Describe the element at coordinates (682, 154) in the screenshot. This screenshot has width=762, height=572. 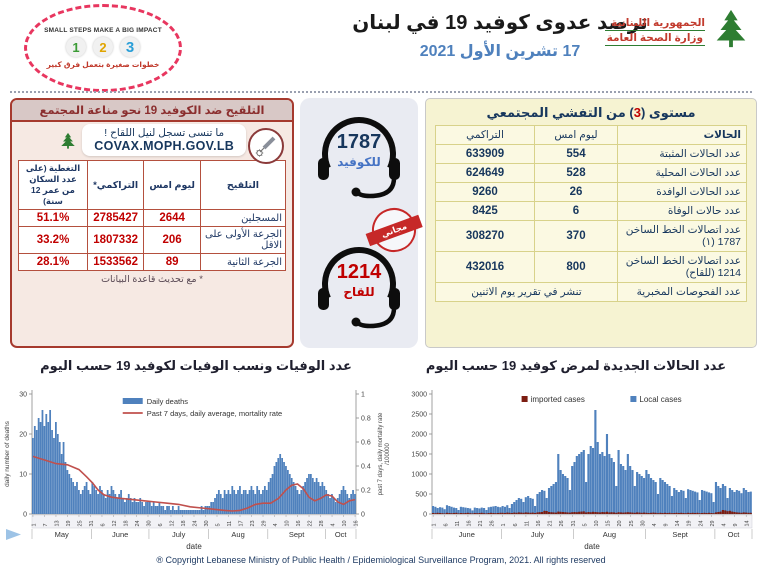
I see `outbreak-row-label: عدد الحالات المثبتة` at that location.